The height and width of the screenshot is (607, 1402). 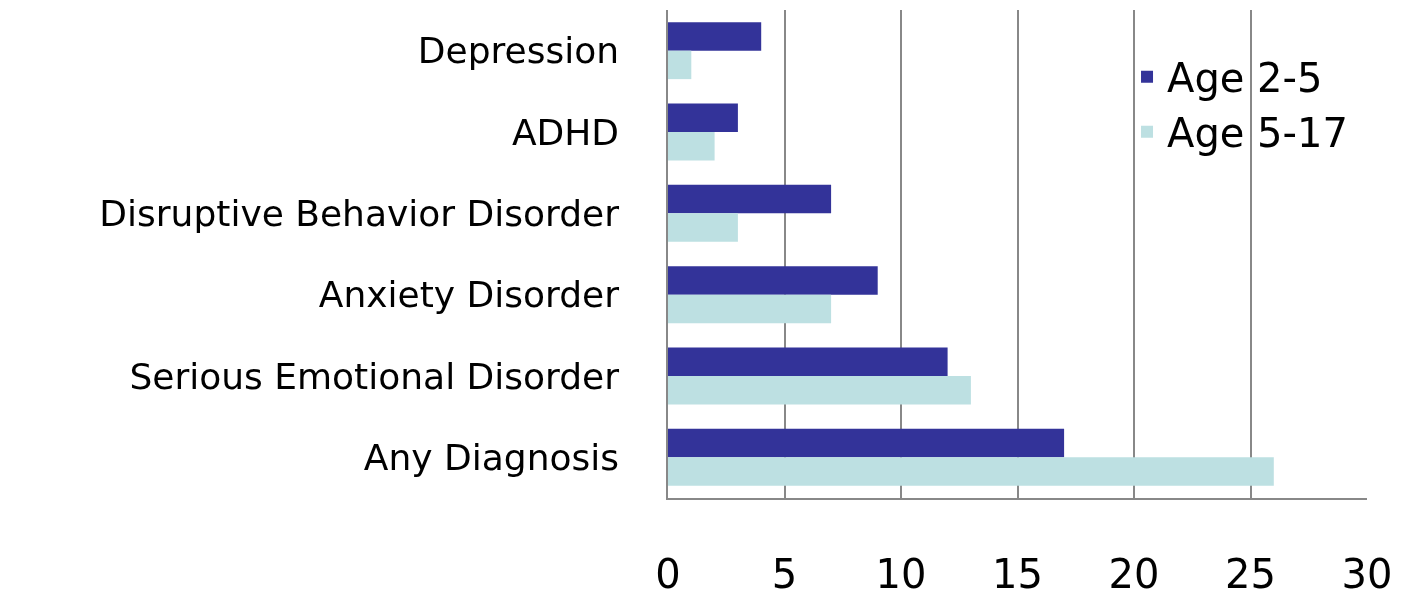 What do you see at coordinates (1134, 573) in the screenshot?
I see `x-tick-label: 20` at bounding box center [1134, 573].